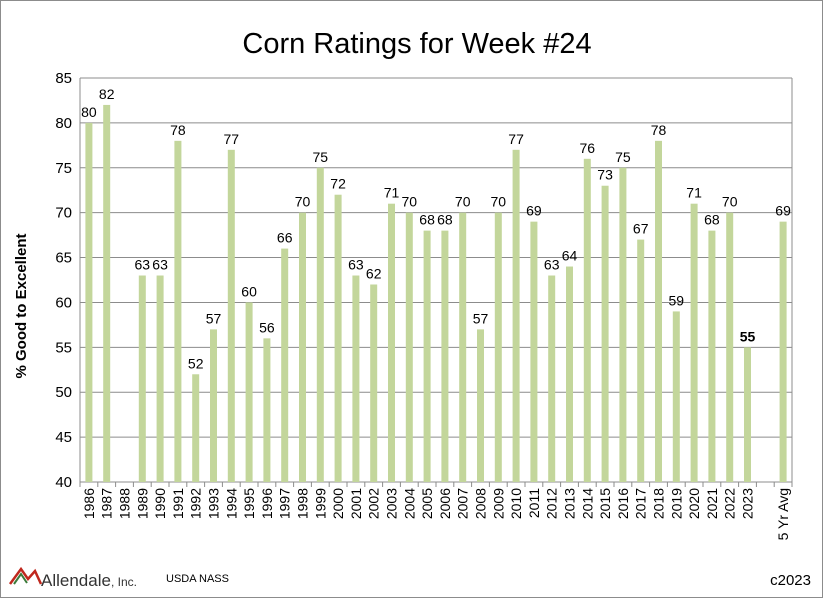  What do you see at coordinates (63, 213) in the screenshot?
I see `y-tick-label: 70` at bounding box center [63, 213].